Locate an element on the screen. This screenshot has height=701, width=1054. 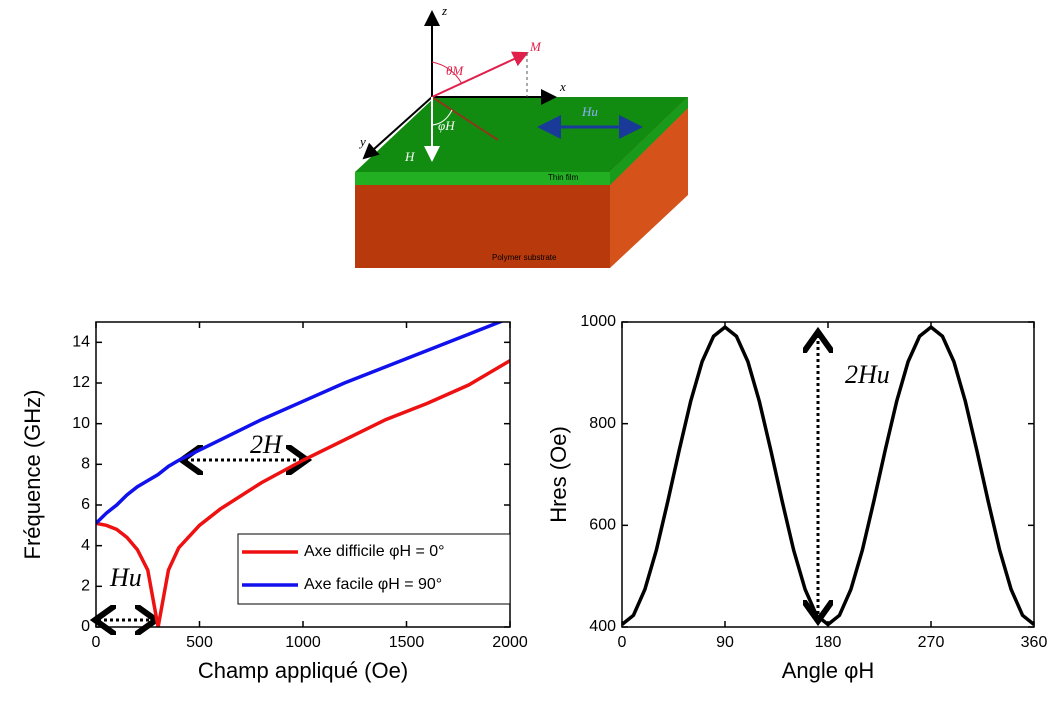
y-tick-label: 1000 is located at coordinates (598, 321).